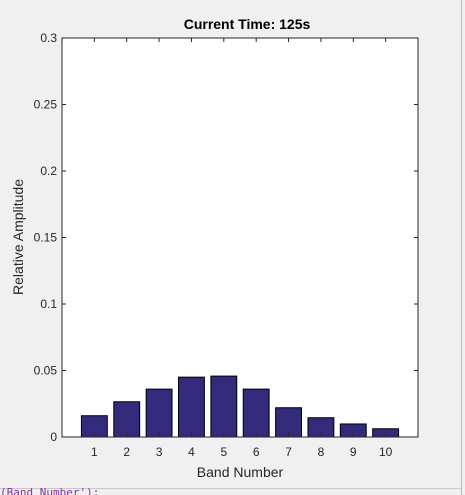 The height and width of the screenshot is (495, 465). I want to click on x-axis-label: Band Number, so click(240, 472).